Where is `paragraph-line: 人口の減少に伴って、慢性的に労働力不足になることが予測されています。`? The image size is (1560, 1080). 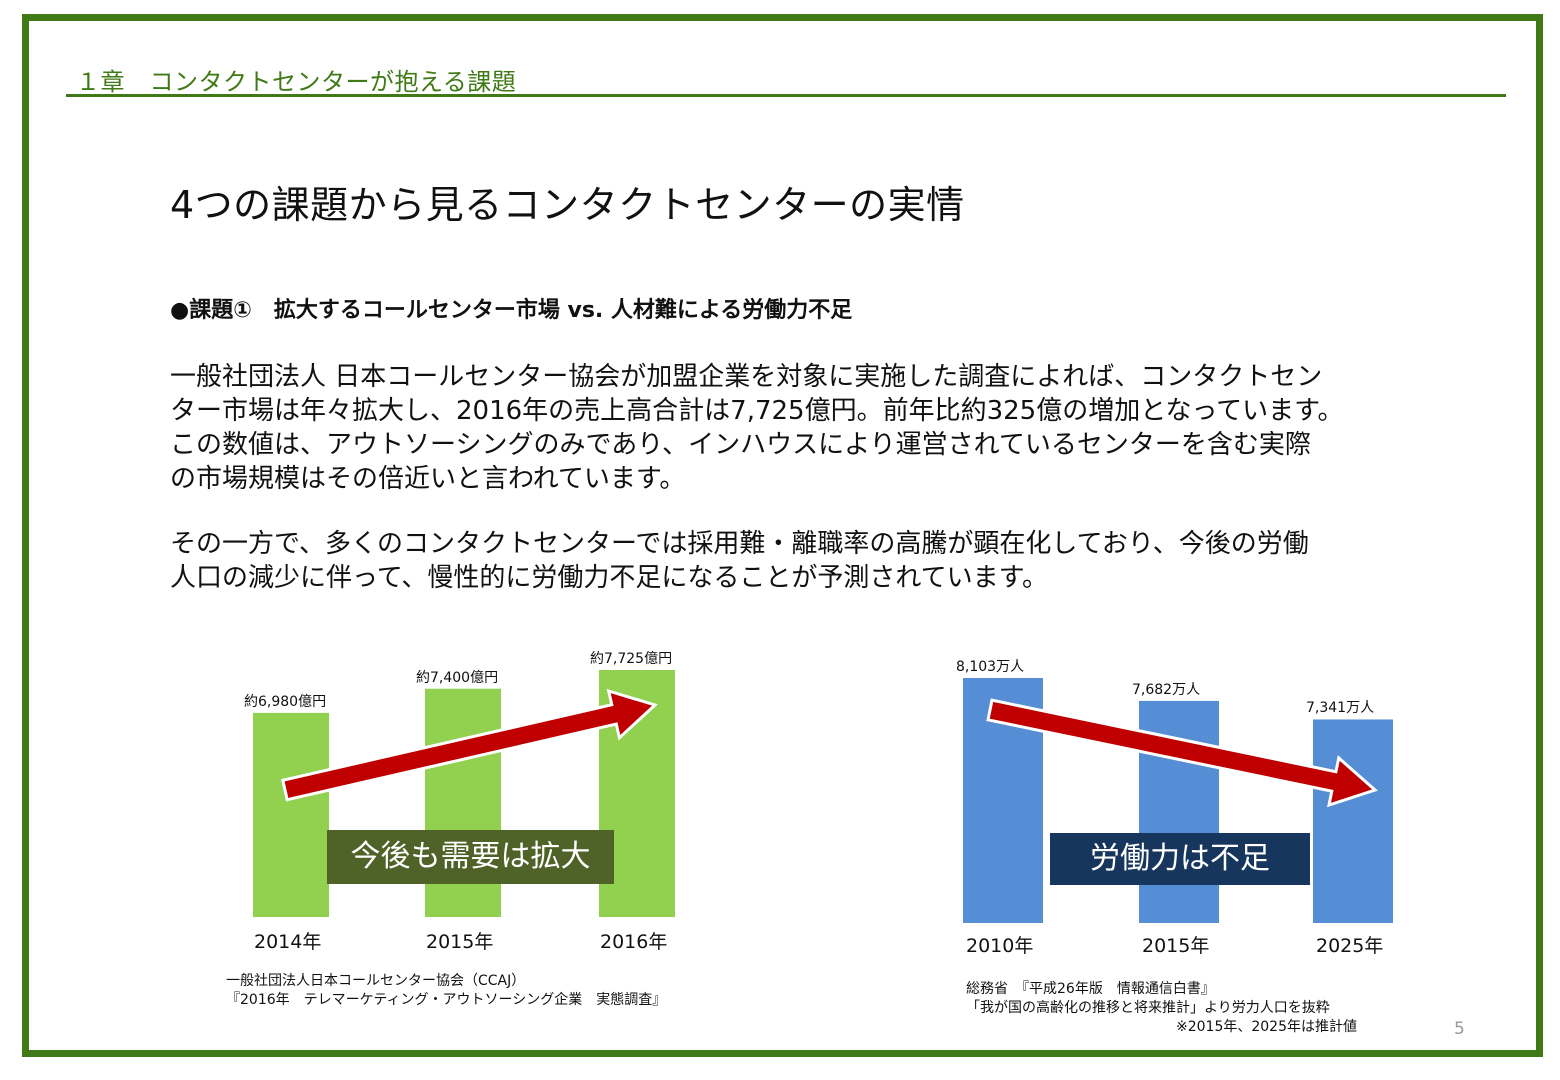 paragraph-line: 人口の減少に伴って、慢性的に労働力不足になることが予測されています。 is located at coordinates (609, 578).